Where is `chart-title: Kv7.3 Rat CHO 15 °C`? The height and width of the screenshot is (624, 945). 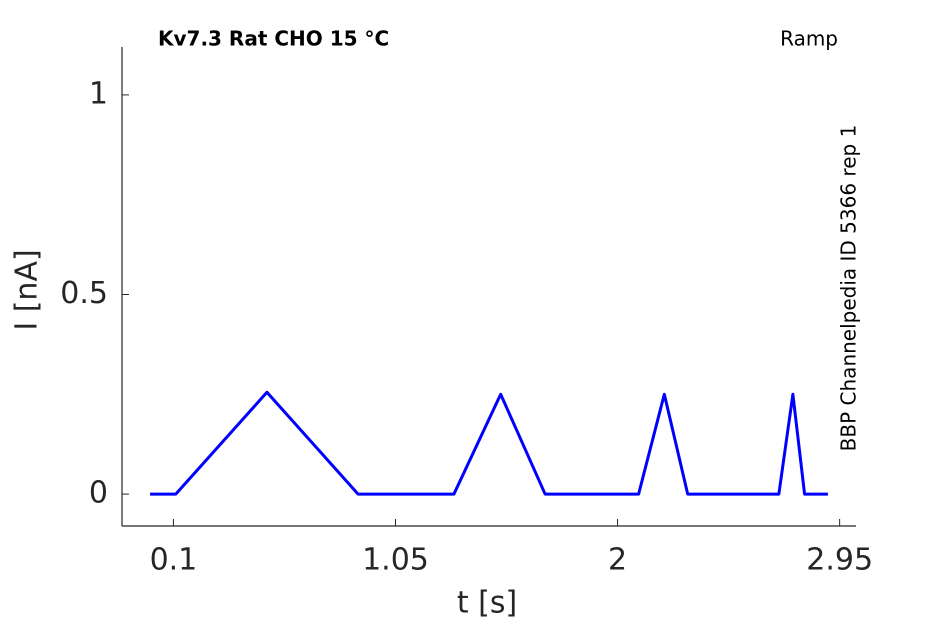 chart-title: Kv7.3 Rat CHO 15 °C is located at coordinates (273, 39).